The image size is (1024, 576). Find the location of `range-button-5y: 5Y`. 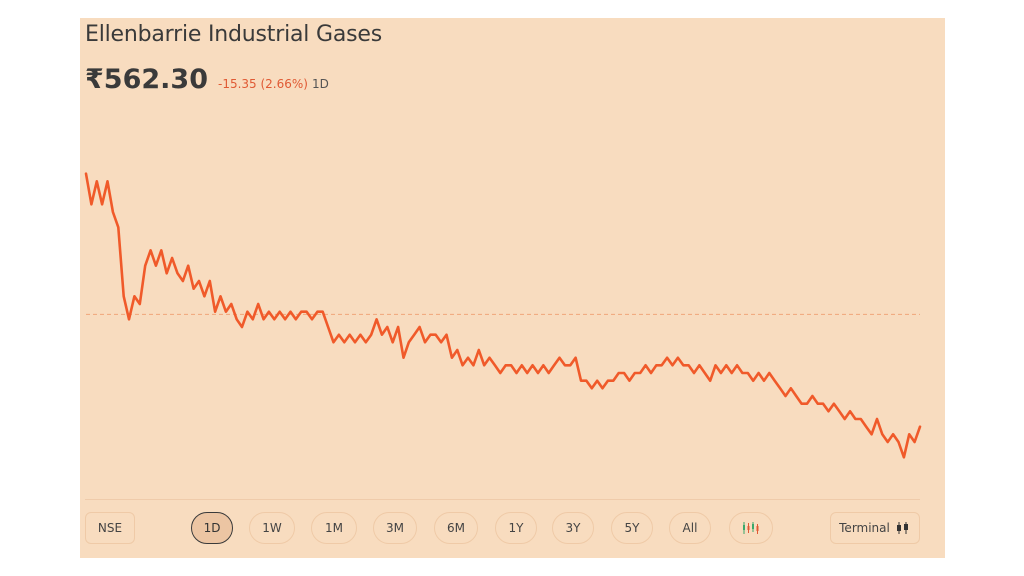

range-button-5y: 5Y is located at coordinates (632, 528).